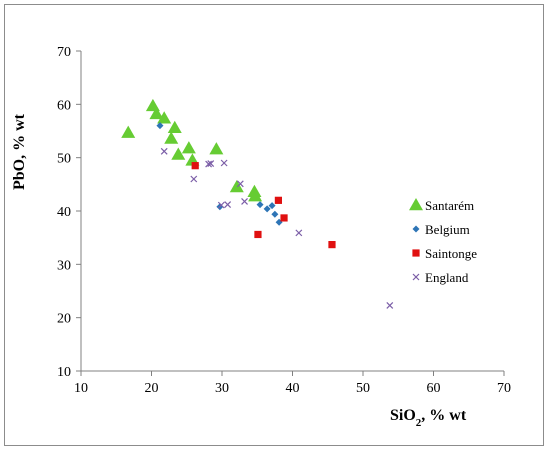 The image size is (550, 452). Describe the element at coordinates (64, 52) in the screenshot. I see `y-tick-label: 70` at that location.